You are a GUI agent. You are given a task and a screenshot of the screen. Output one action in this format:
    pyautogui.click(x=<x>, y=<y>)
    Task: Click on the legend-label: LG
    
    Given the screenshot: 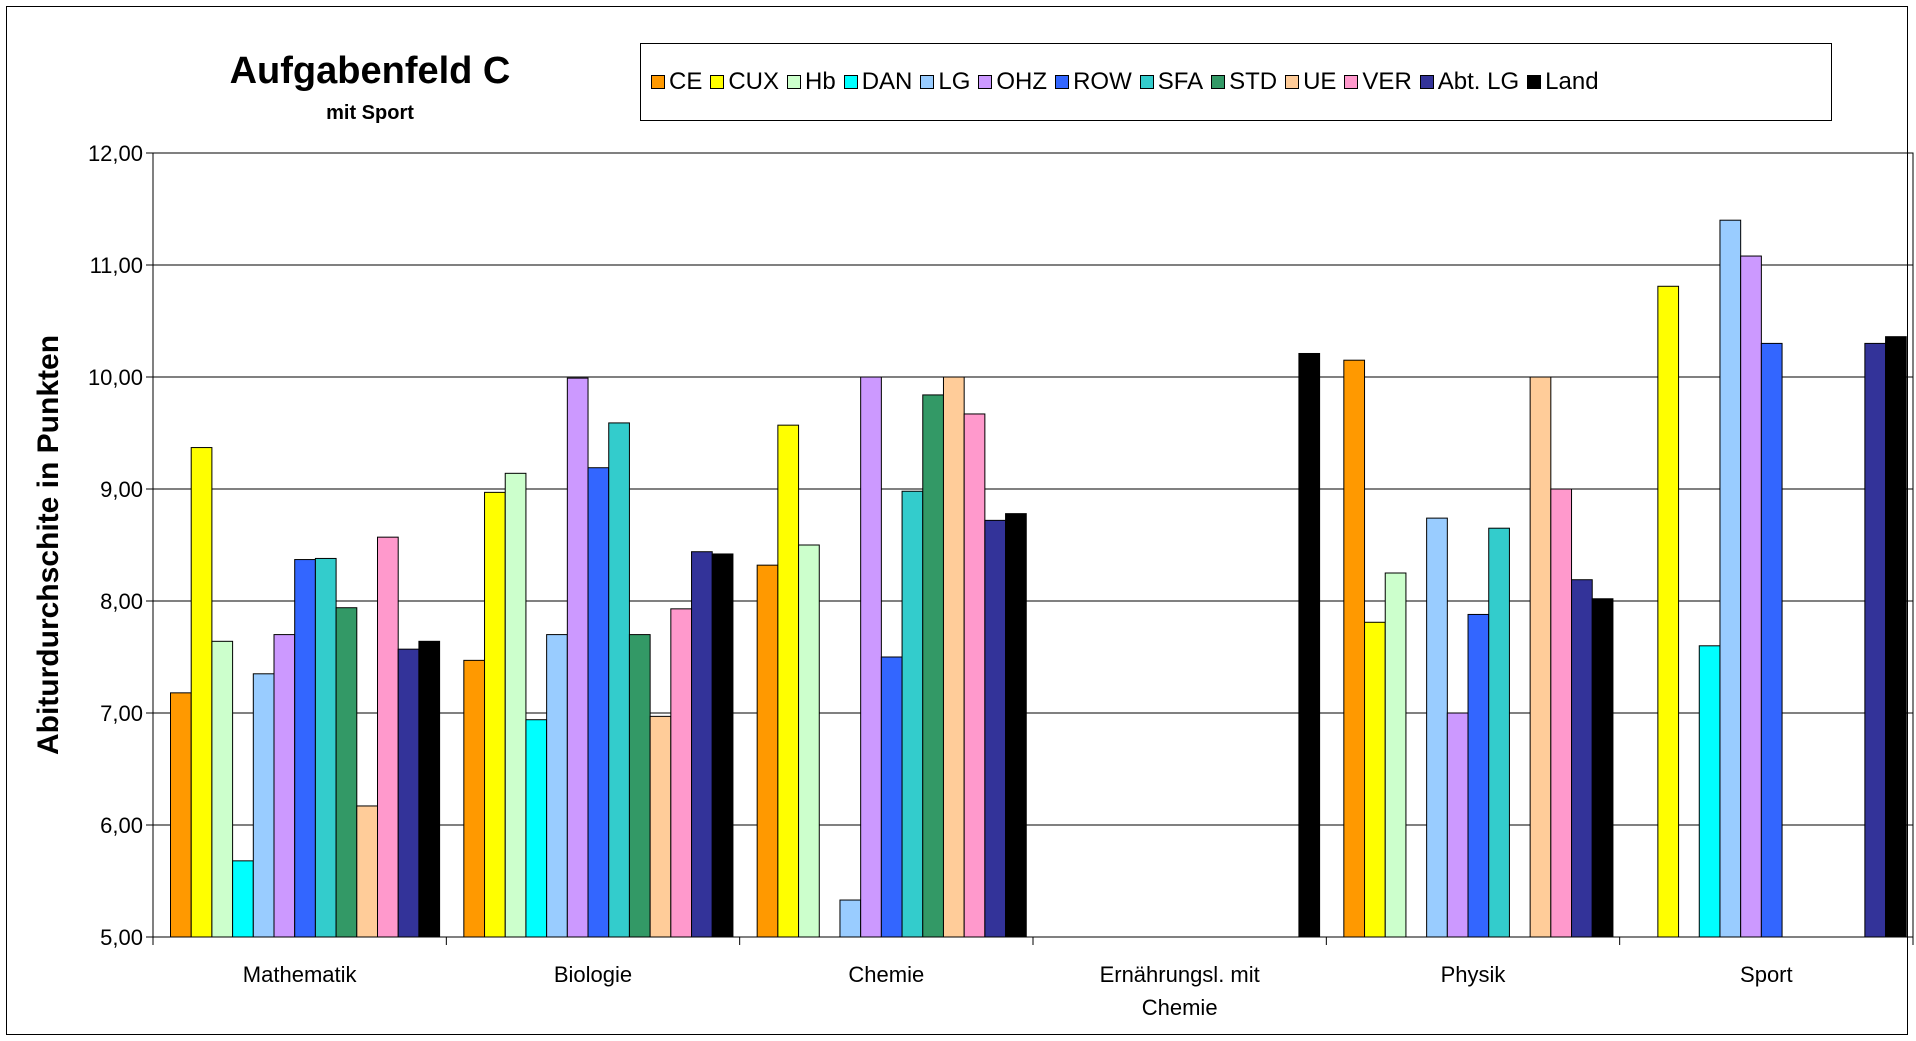 What is the action you would take?
    pyautogui.click(x=954, y=81)
    